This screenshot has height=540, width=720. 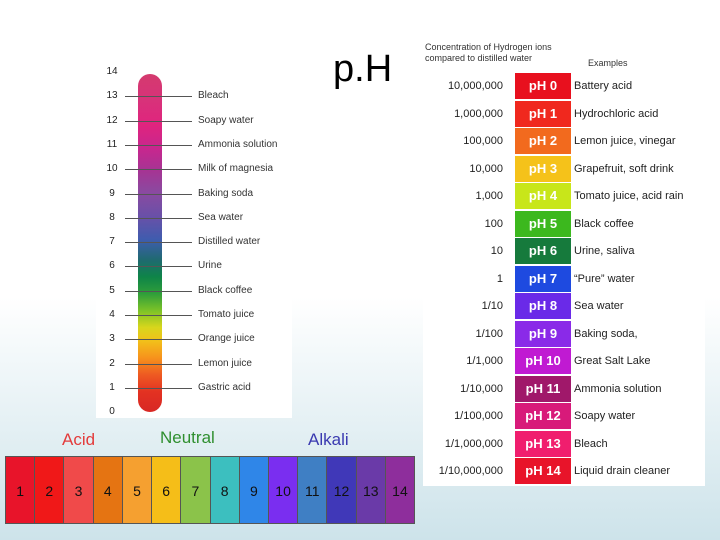 I want to click on scale-tick-number: 12, so click(x=112, y=120).